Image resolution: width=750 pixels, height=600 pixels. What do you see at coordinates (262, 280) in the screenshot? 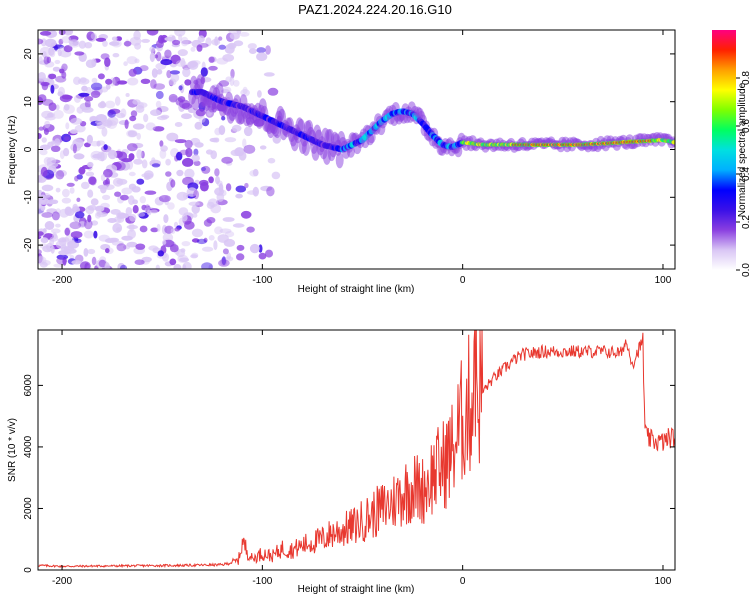
I see `spectrogram-x-tick-label: -100` at bounding box center [262, 280].